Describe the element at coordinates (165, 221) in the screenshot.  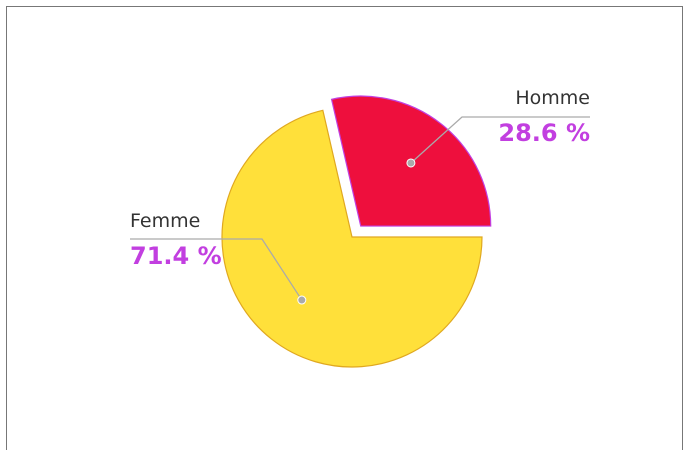
I see `slice-label: Femme` at that location.